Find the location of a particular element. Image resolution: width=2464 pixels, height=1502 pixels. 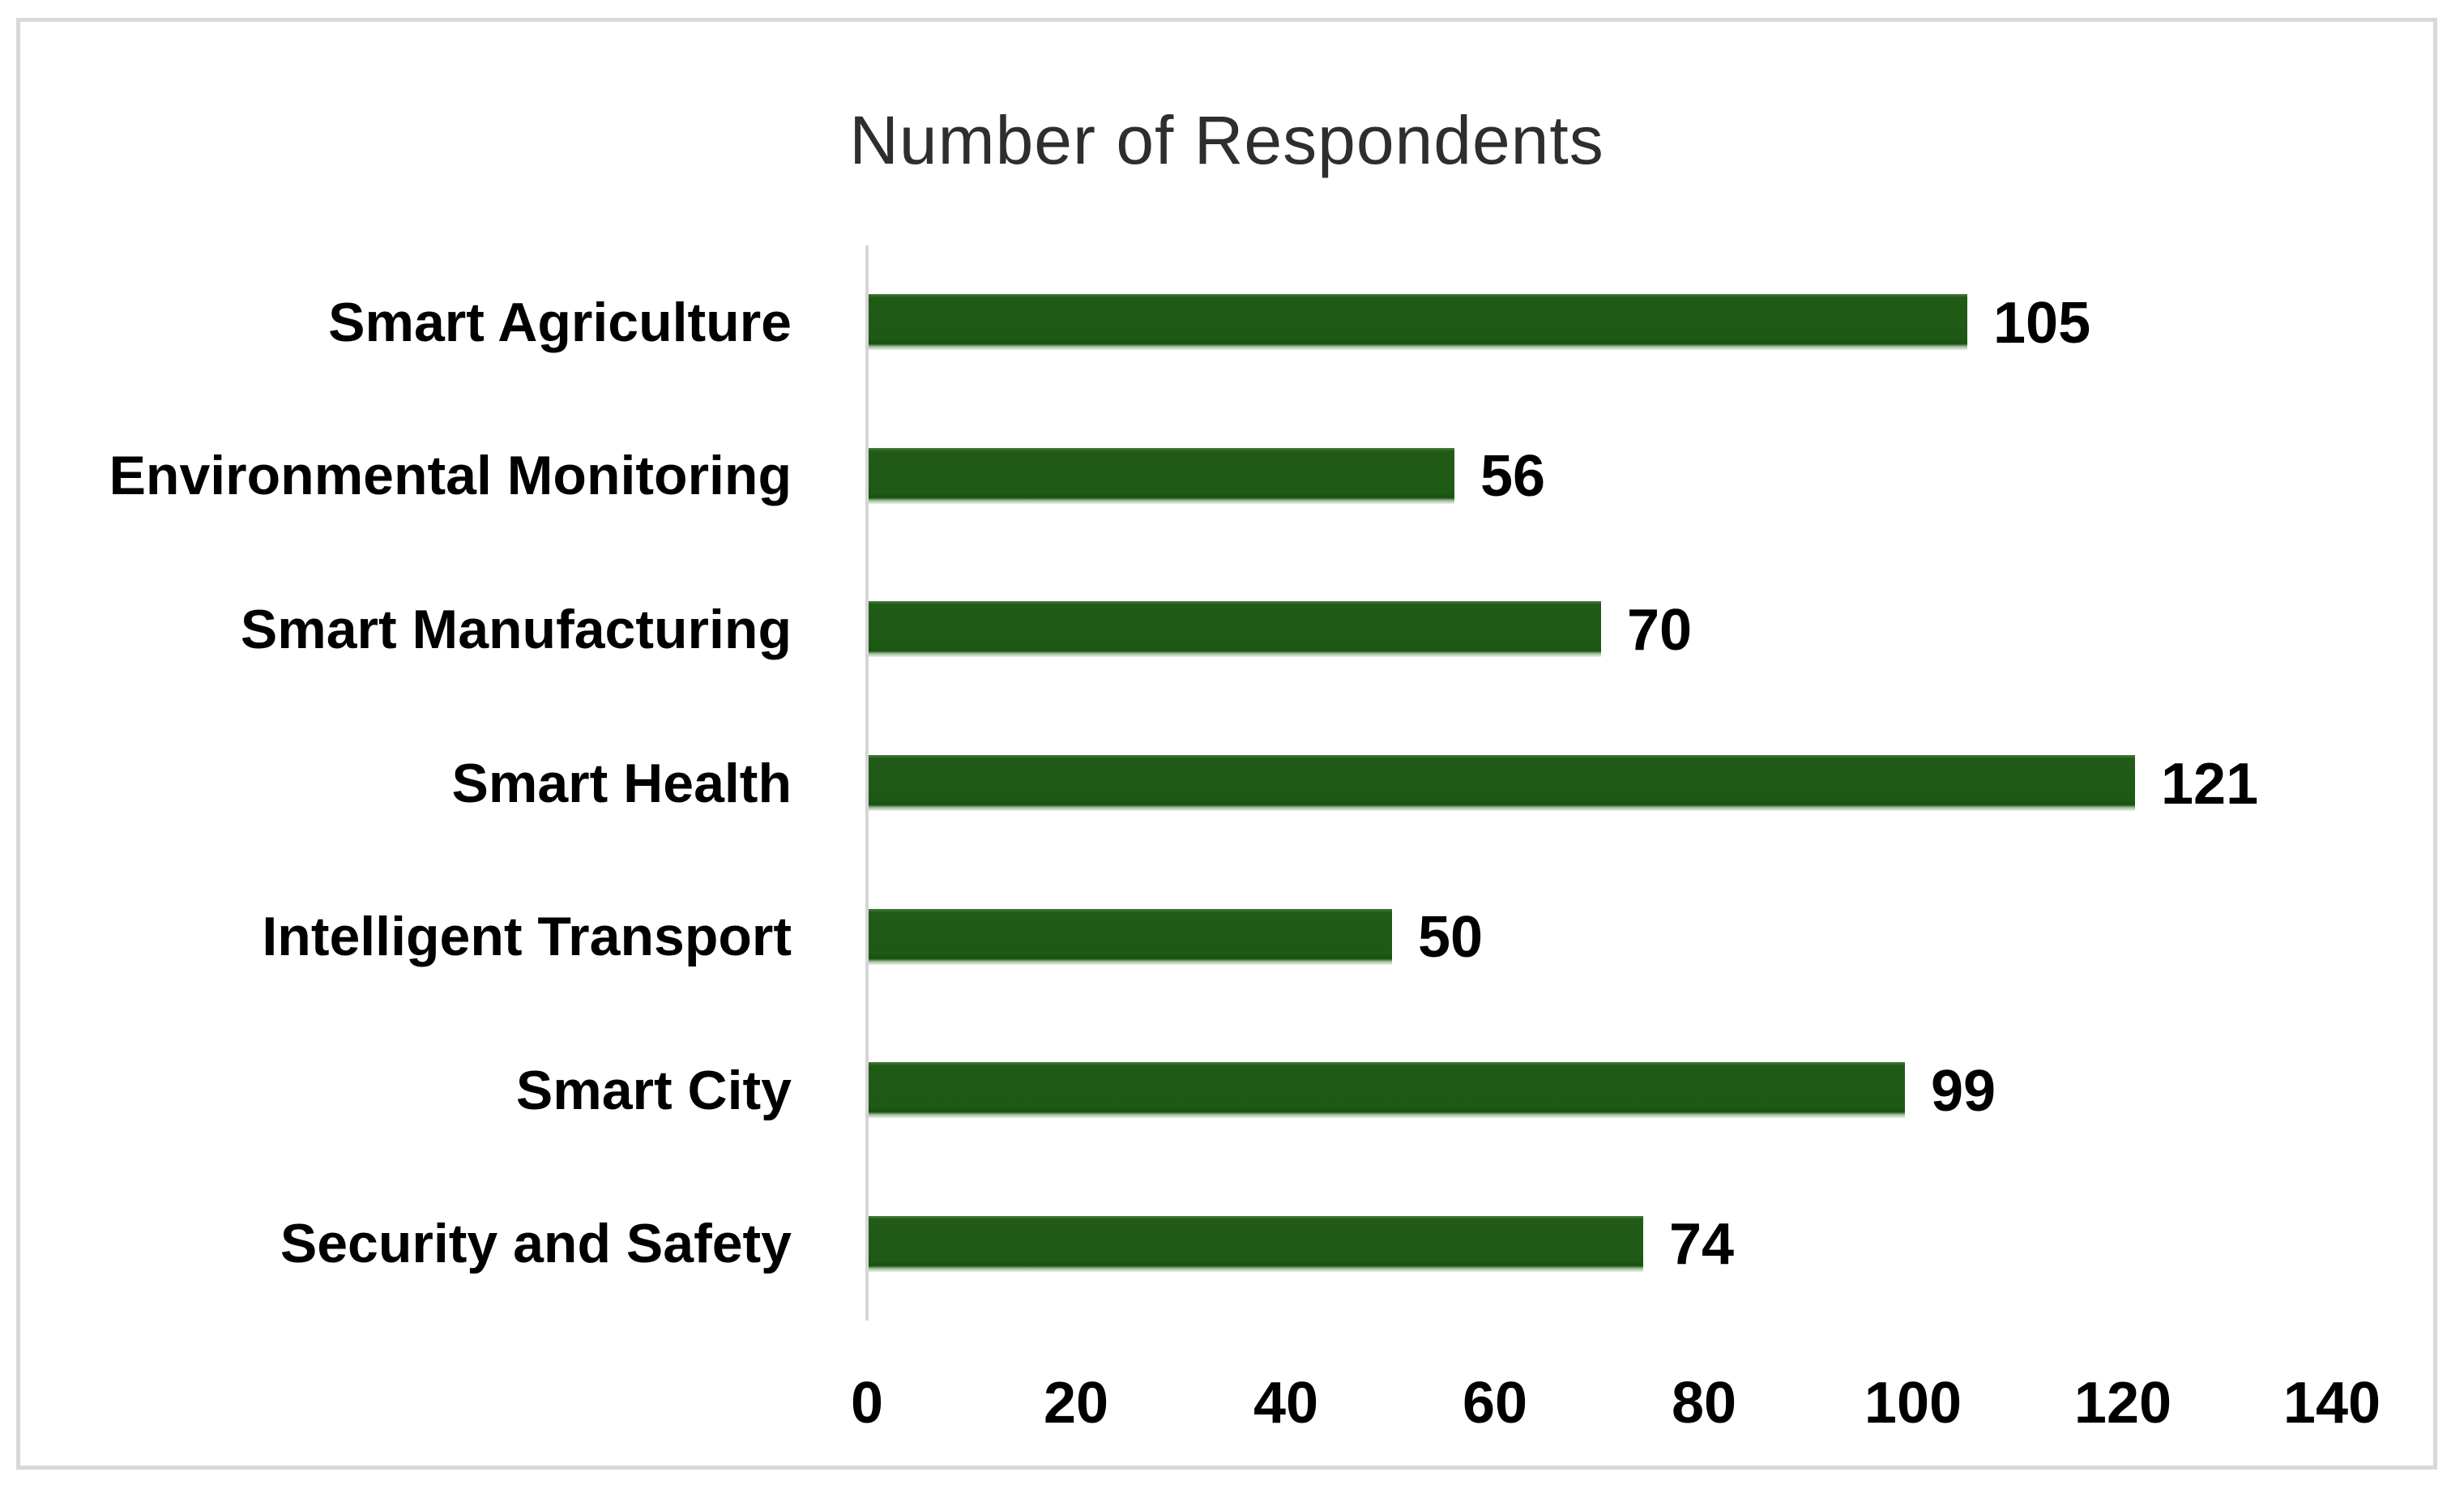

category-label: Smart Manufacturing is located at coordinates (516, 629).